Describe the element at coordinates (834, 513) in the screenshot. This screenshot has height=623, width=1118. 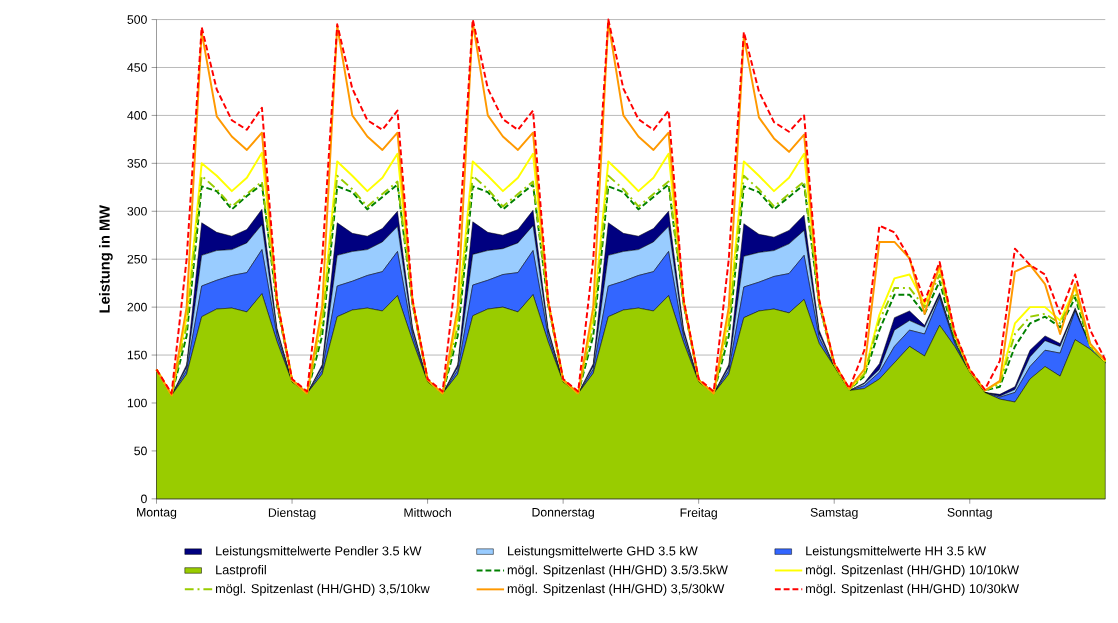
I see `x-tick-label: Samstag` at that location.